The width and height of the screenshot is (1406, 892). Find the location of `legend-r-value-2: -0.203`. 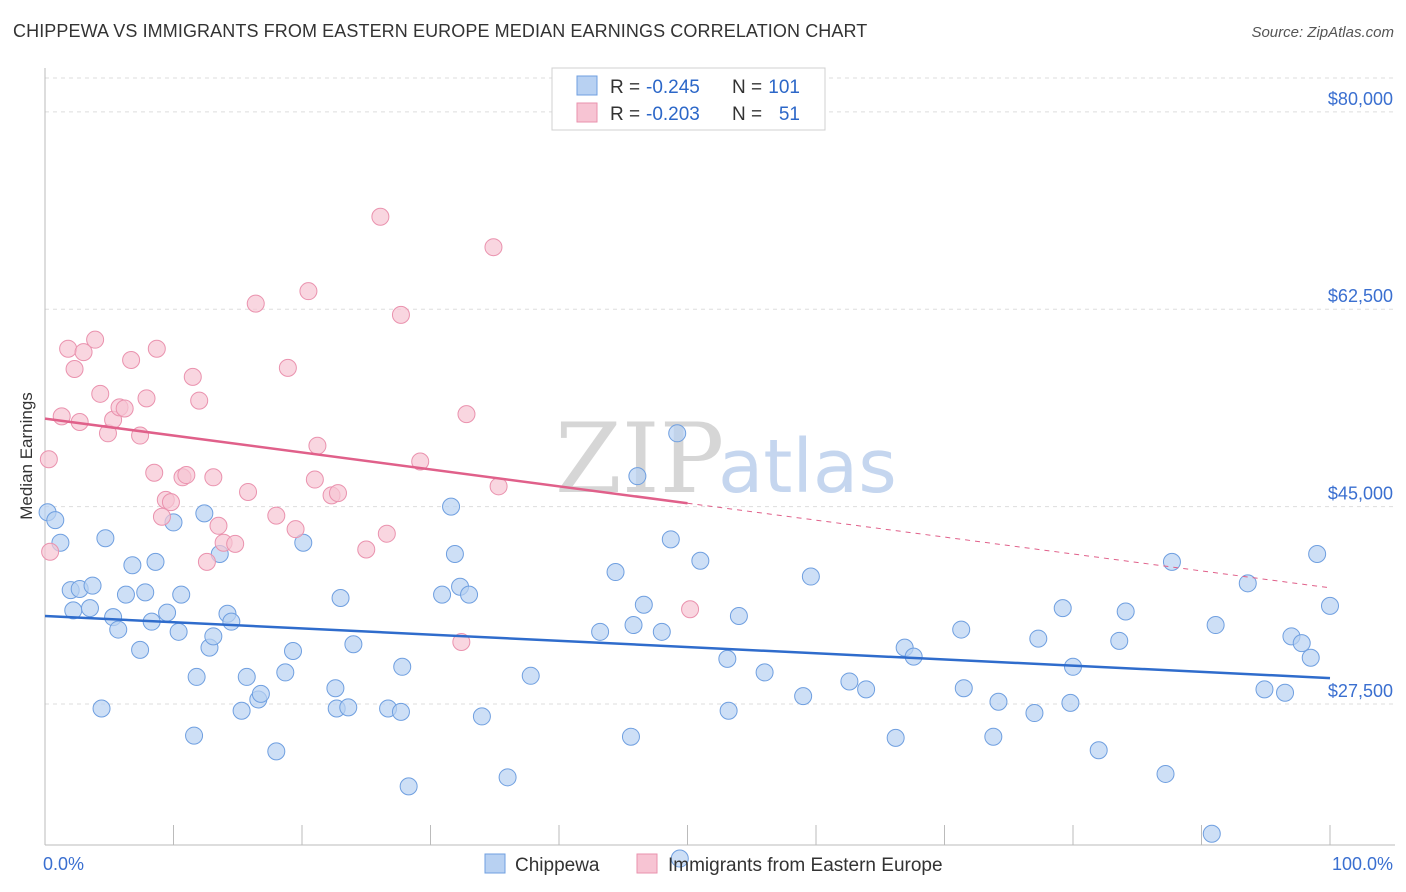

legend-r-value-2: -0.203 is located at coordinates (673, 114).